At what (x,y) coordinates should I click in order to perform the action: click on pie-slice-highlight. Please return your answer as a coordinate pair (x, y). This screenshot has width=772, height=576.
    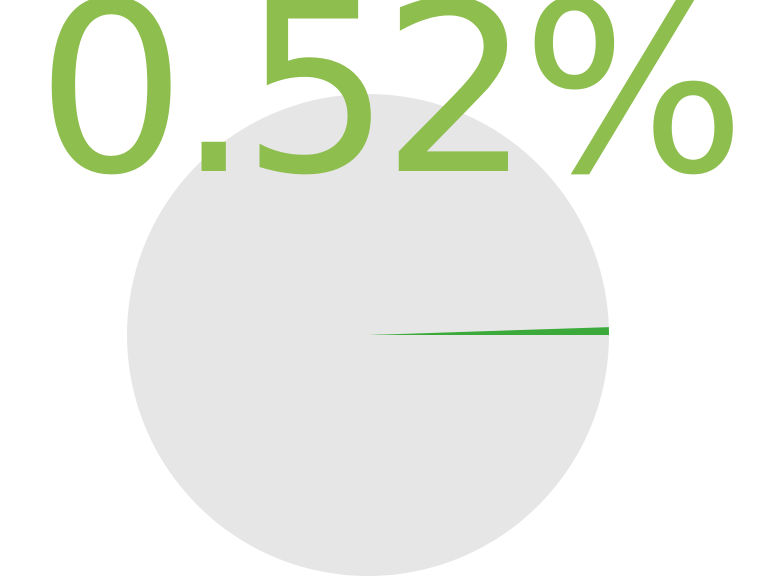
    Looking at the image, I should click on (488, 331).